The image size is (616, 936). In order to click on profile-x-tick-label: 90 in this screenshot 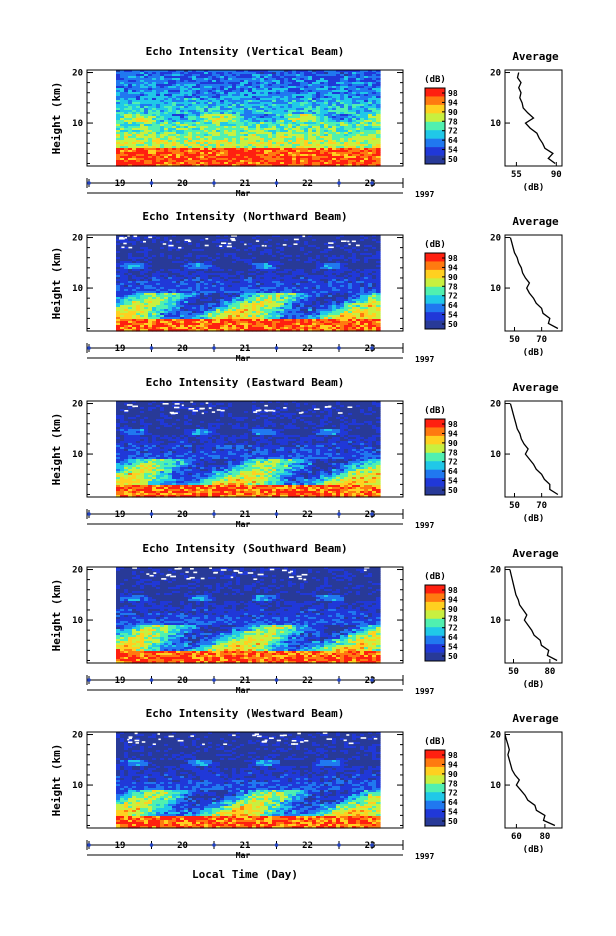, I will do `click(556, 175)`.